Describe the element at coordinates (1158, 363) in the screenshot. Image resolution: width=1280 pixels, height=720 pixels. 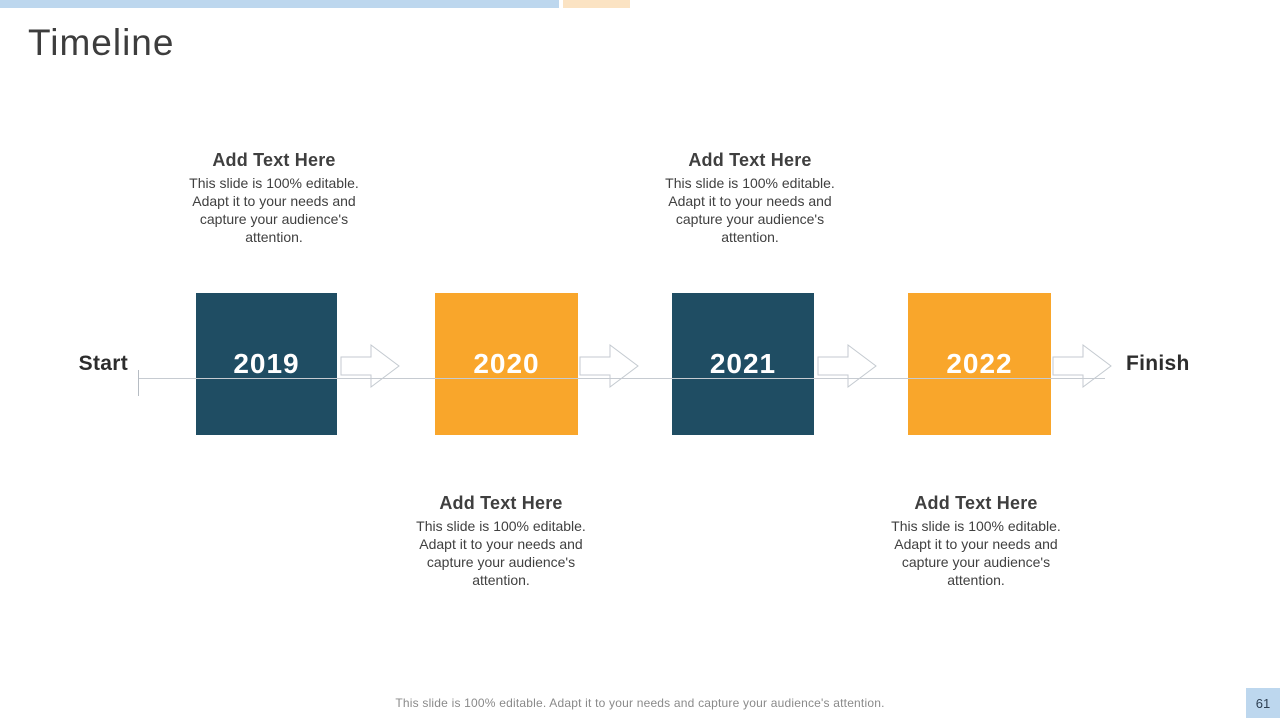
I see `finish-label: Finish` at that location.